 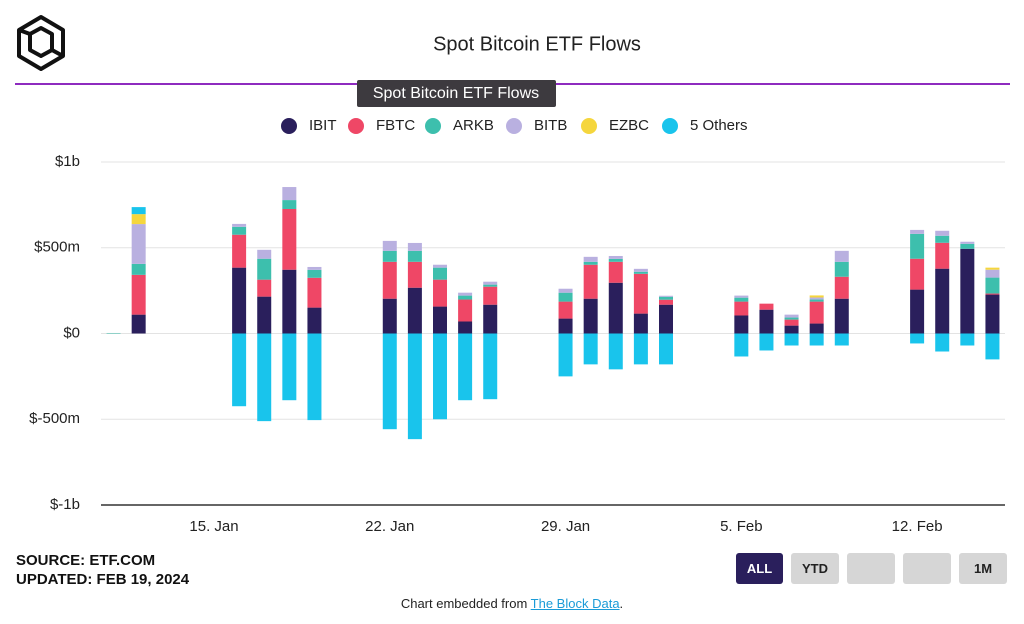 I want to click on source-block: SOURCE: ETF.COM UPDATED: FEB 19, 2024, so click(x=102, y=570).